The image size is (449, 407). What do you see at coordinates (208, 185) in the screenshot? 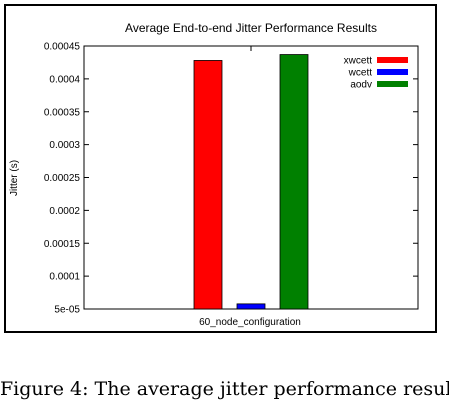
I see `bar-xwcett` at bounding box center [208, 185].